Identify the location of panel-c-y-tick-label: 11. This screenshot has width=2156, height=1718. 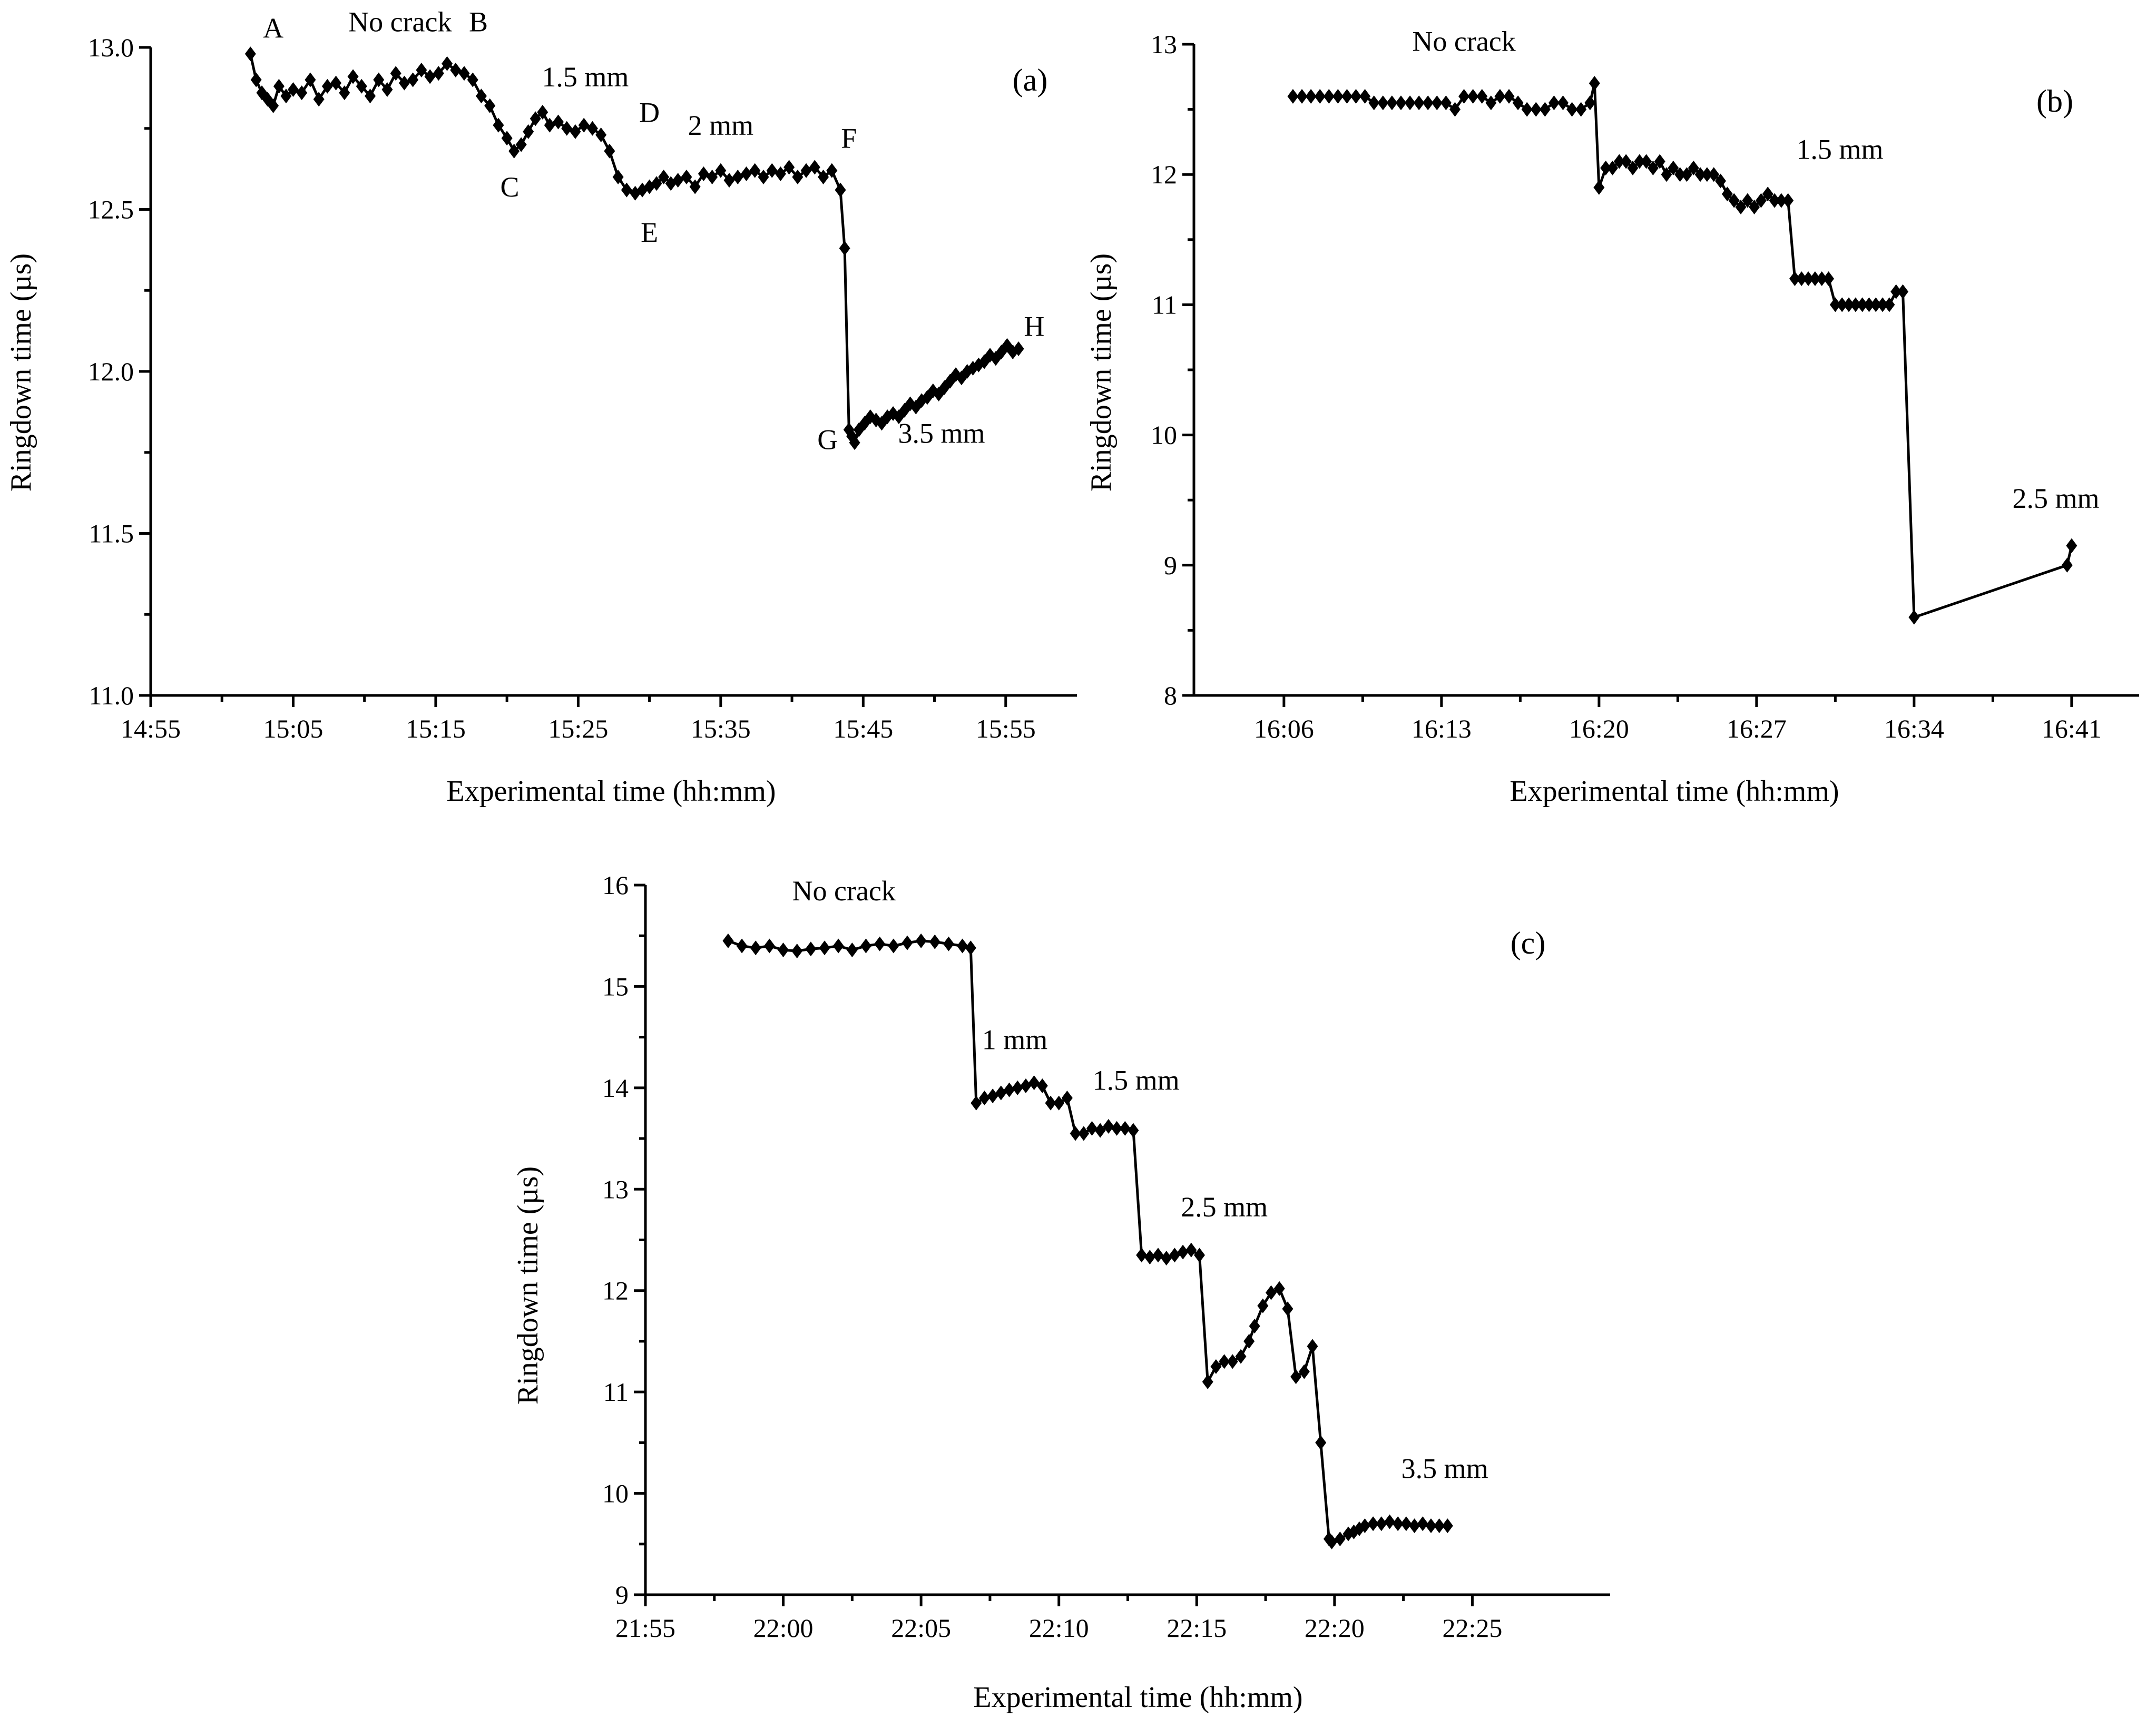
(616, 1392).